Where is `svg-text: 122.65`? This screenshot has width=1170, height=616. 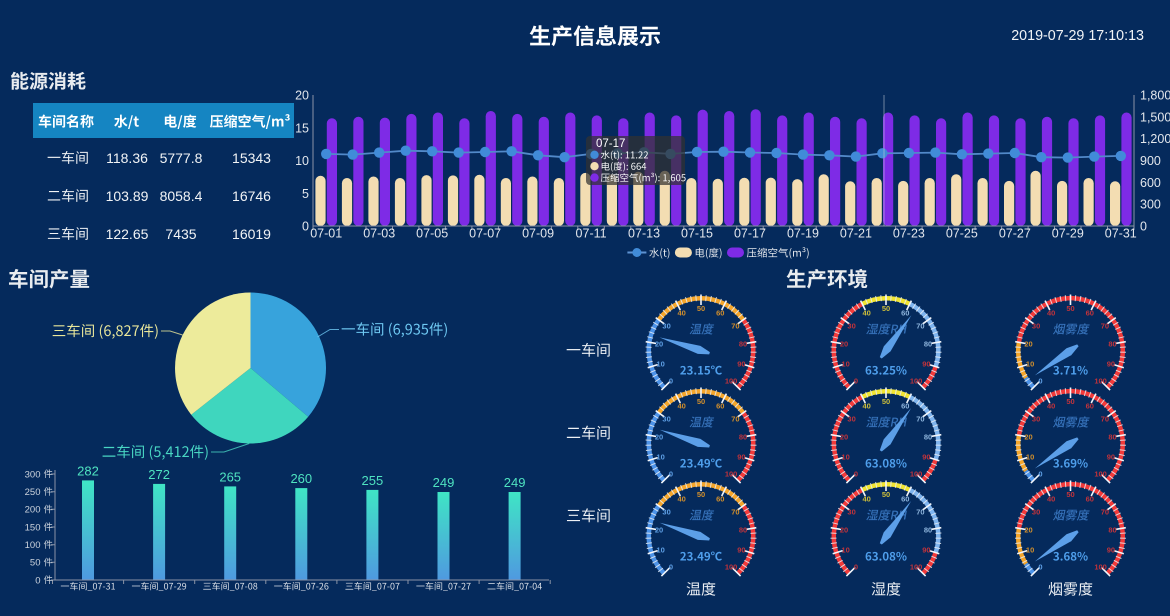 svg-text: 122.65 is located at coordinates (127, 234).